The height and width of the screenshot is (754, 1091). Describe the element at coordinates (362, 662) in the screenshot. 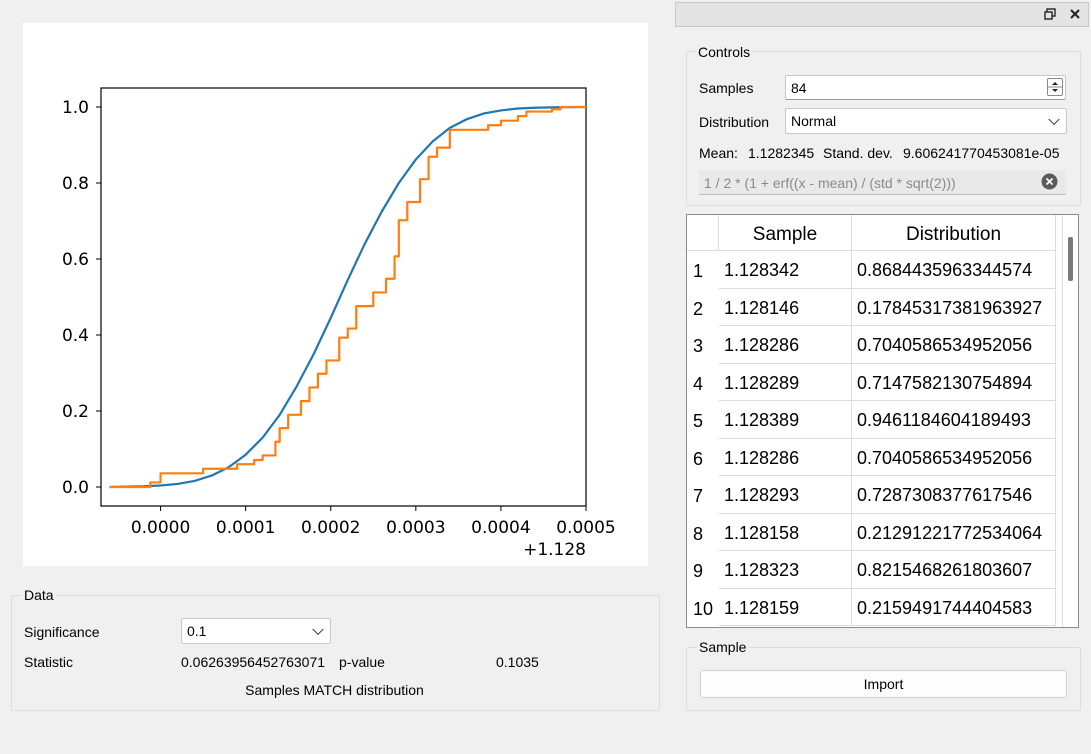

I see `pvalue-label: p-value` at that location.